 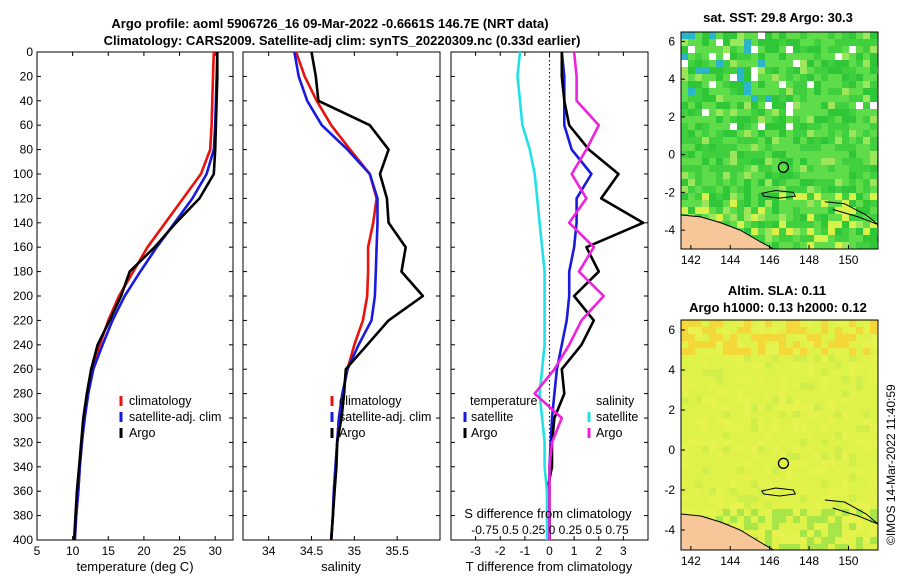 What do you see at coordinates (23, 540) in the screenshot?
I see `ytick-label: 400` at bounding box center [23, 540].